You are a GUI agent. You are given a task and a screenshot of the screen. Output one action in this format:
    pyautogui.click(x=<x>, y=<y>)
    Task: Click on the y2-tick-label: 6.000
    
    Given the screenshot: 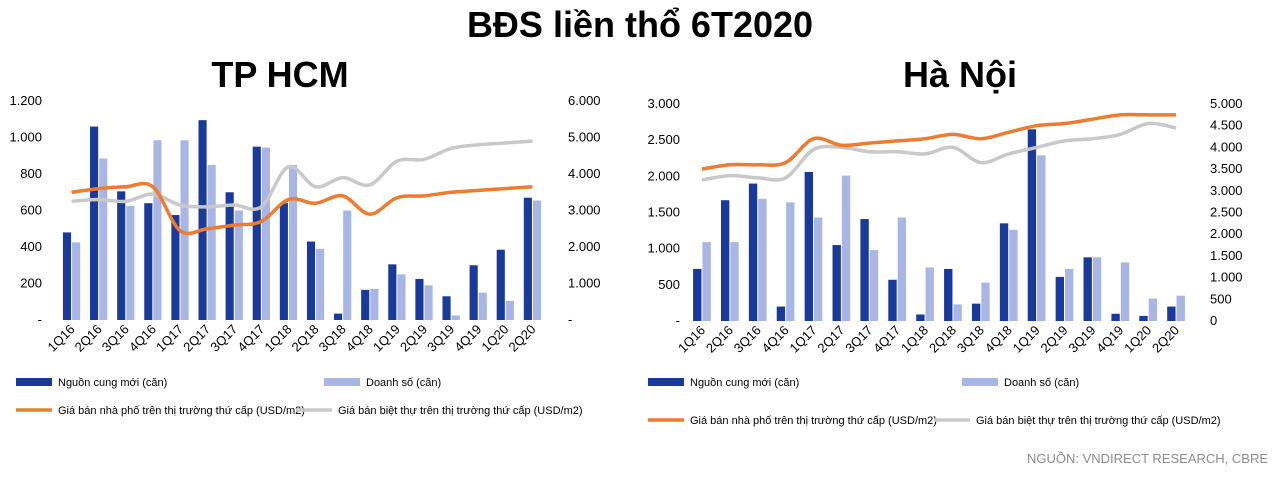 What is the action you would take?
    pyautogui.click(x=584, y=100)
    